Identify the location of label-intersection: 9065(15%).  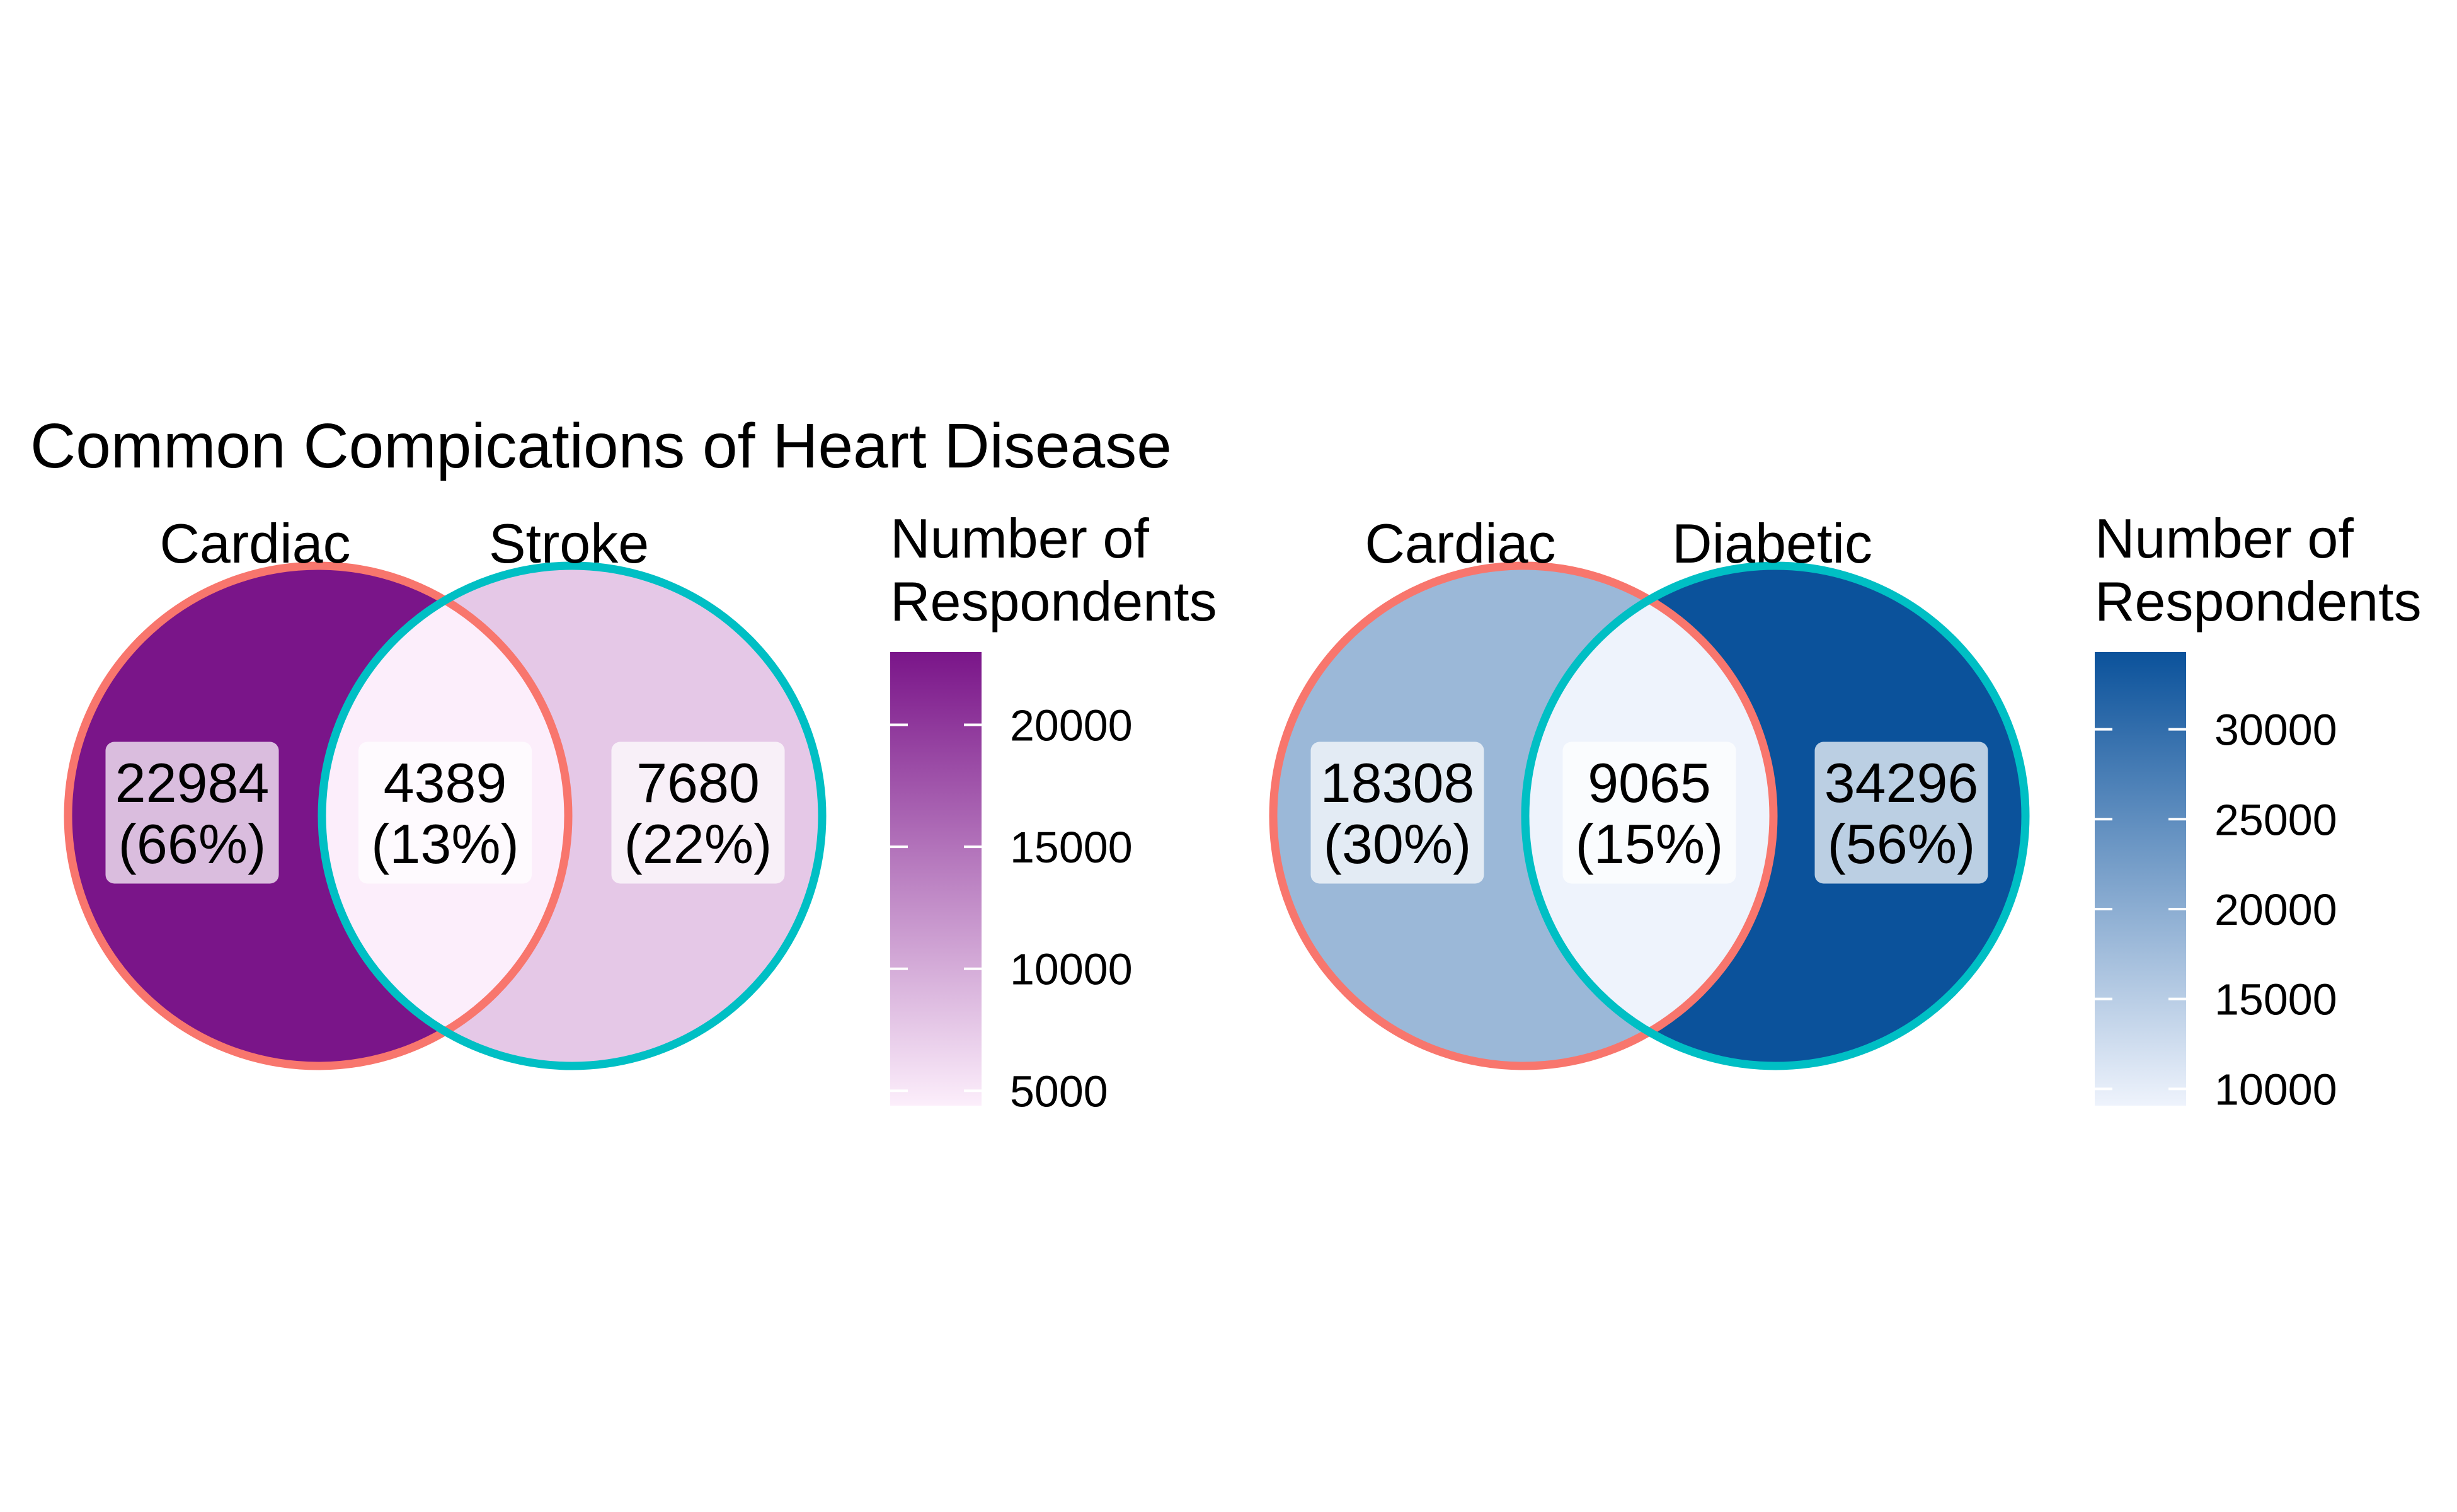
(1649, 813).